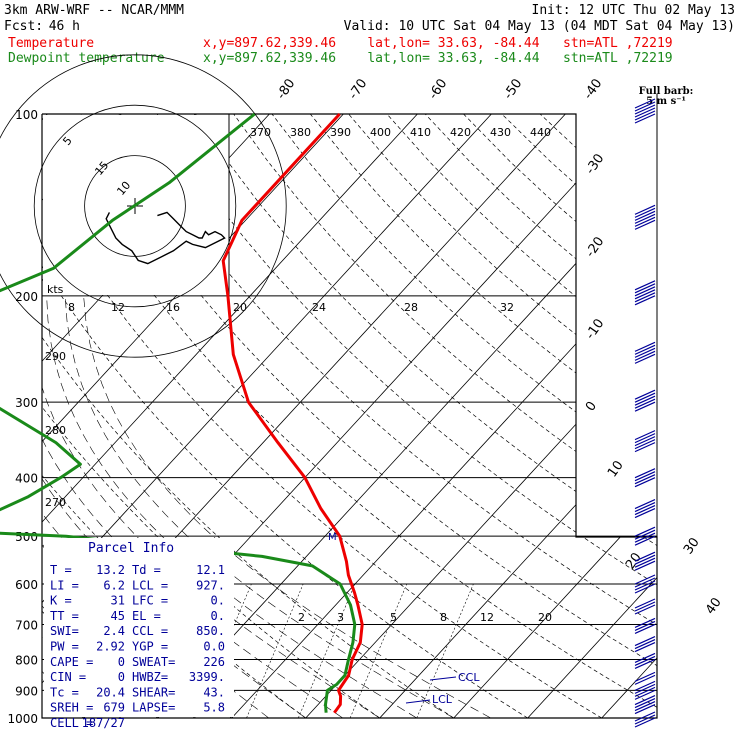 The image size is (740, 740). I want to click on parcel-info-cell: 31, so click(118, 601).